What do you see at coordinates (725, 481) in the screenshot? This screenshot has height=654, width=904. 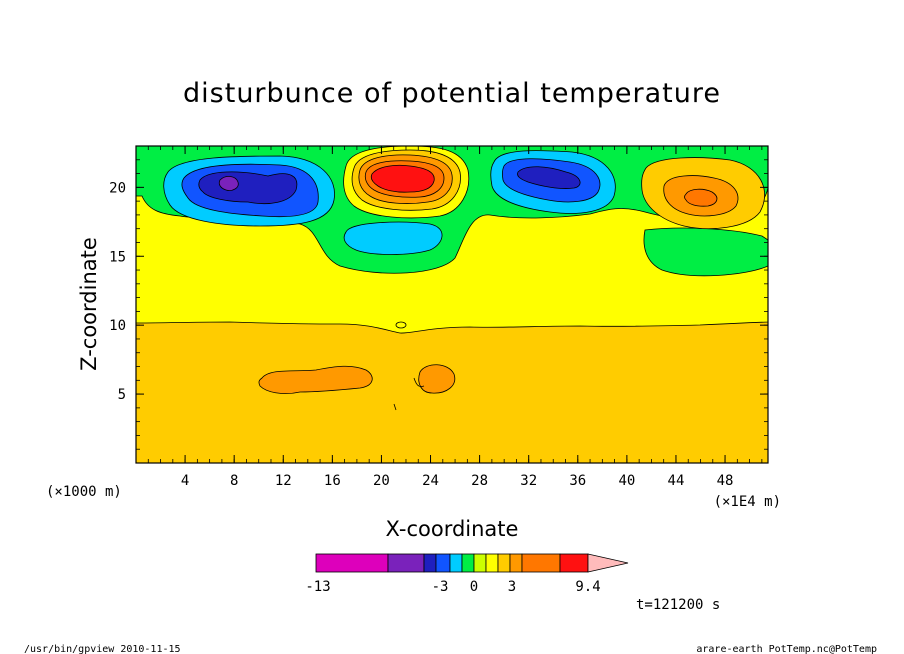 I see `x-tick-label: 48` at bounding box center [725, 481].